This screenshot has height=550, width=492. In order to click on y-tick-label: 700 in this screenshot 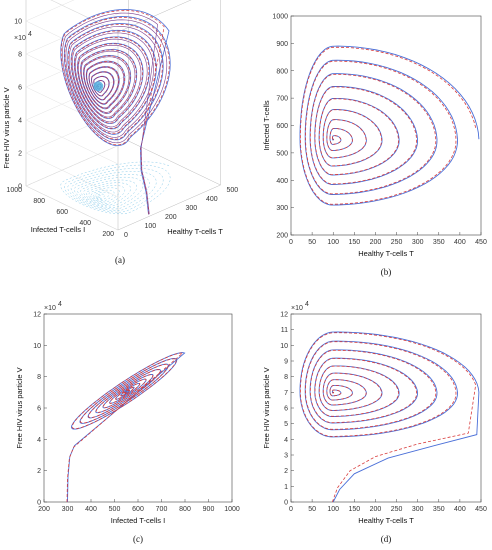, I will do `click(282, 99)`.